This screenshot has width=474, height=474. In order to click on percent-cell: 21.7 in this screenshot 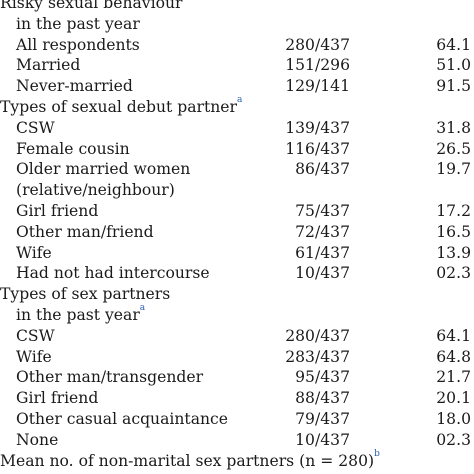, I will do `click(453, 377)`.